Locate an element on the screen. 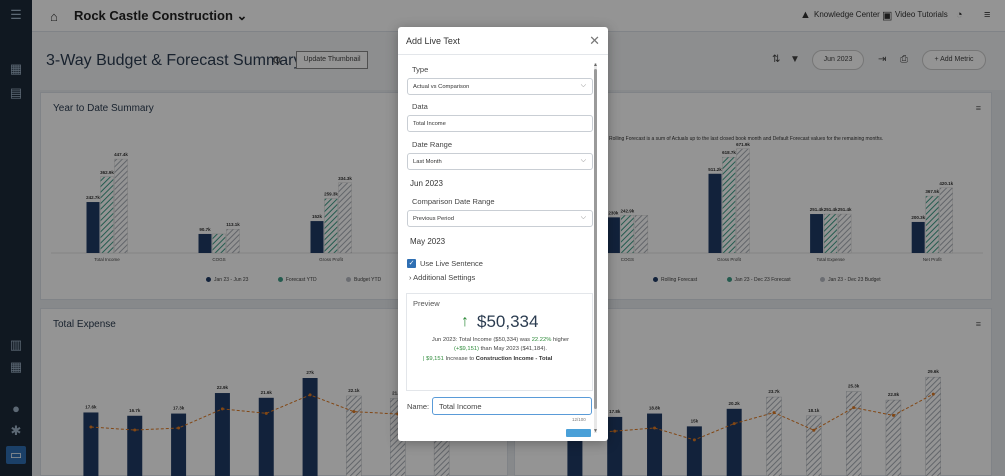 The image size is (1005, 476). category-label: Total Income is located at coordinates (107, 259).